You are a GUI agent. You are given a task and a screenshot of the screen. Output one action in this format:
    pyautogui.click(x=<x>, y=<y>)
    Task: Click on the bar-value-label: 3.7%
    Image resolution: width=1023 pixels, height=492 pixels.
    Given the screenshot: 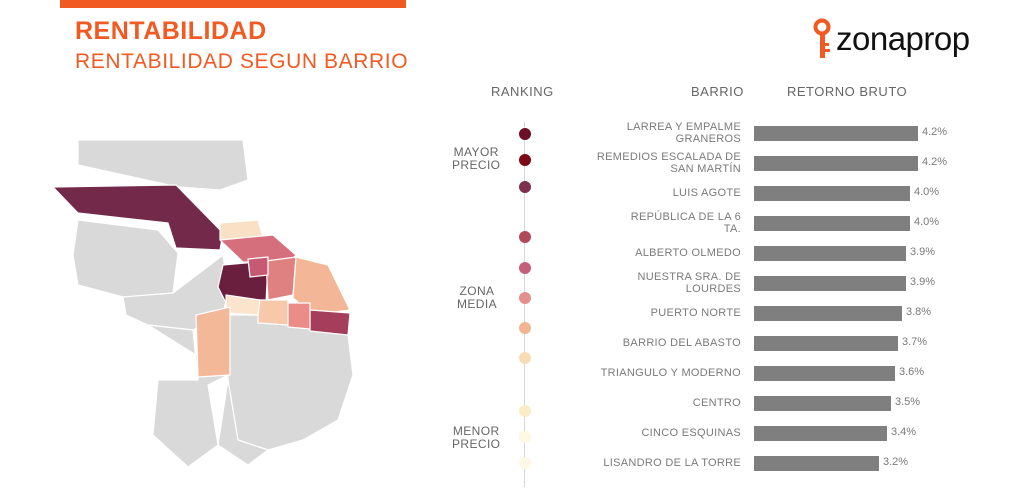 What is the action you would take?
    pyautogui.click(x=915, y=342)
    